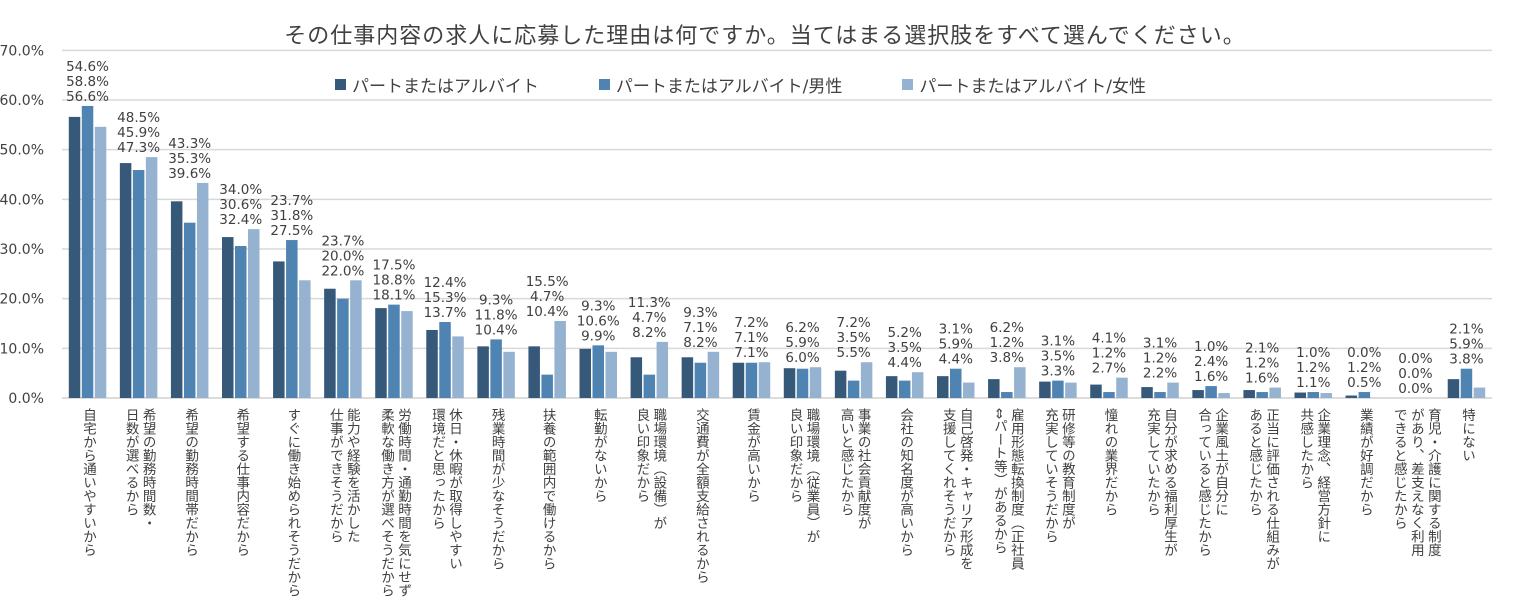 The image size is (1530, 616). What do you see at coordinates (649, 333) in the screenshot?
I see `data-label: 8.2%` at bounding box center [649, 333].